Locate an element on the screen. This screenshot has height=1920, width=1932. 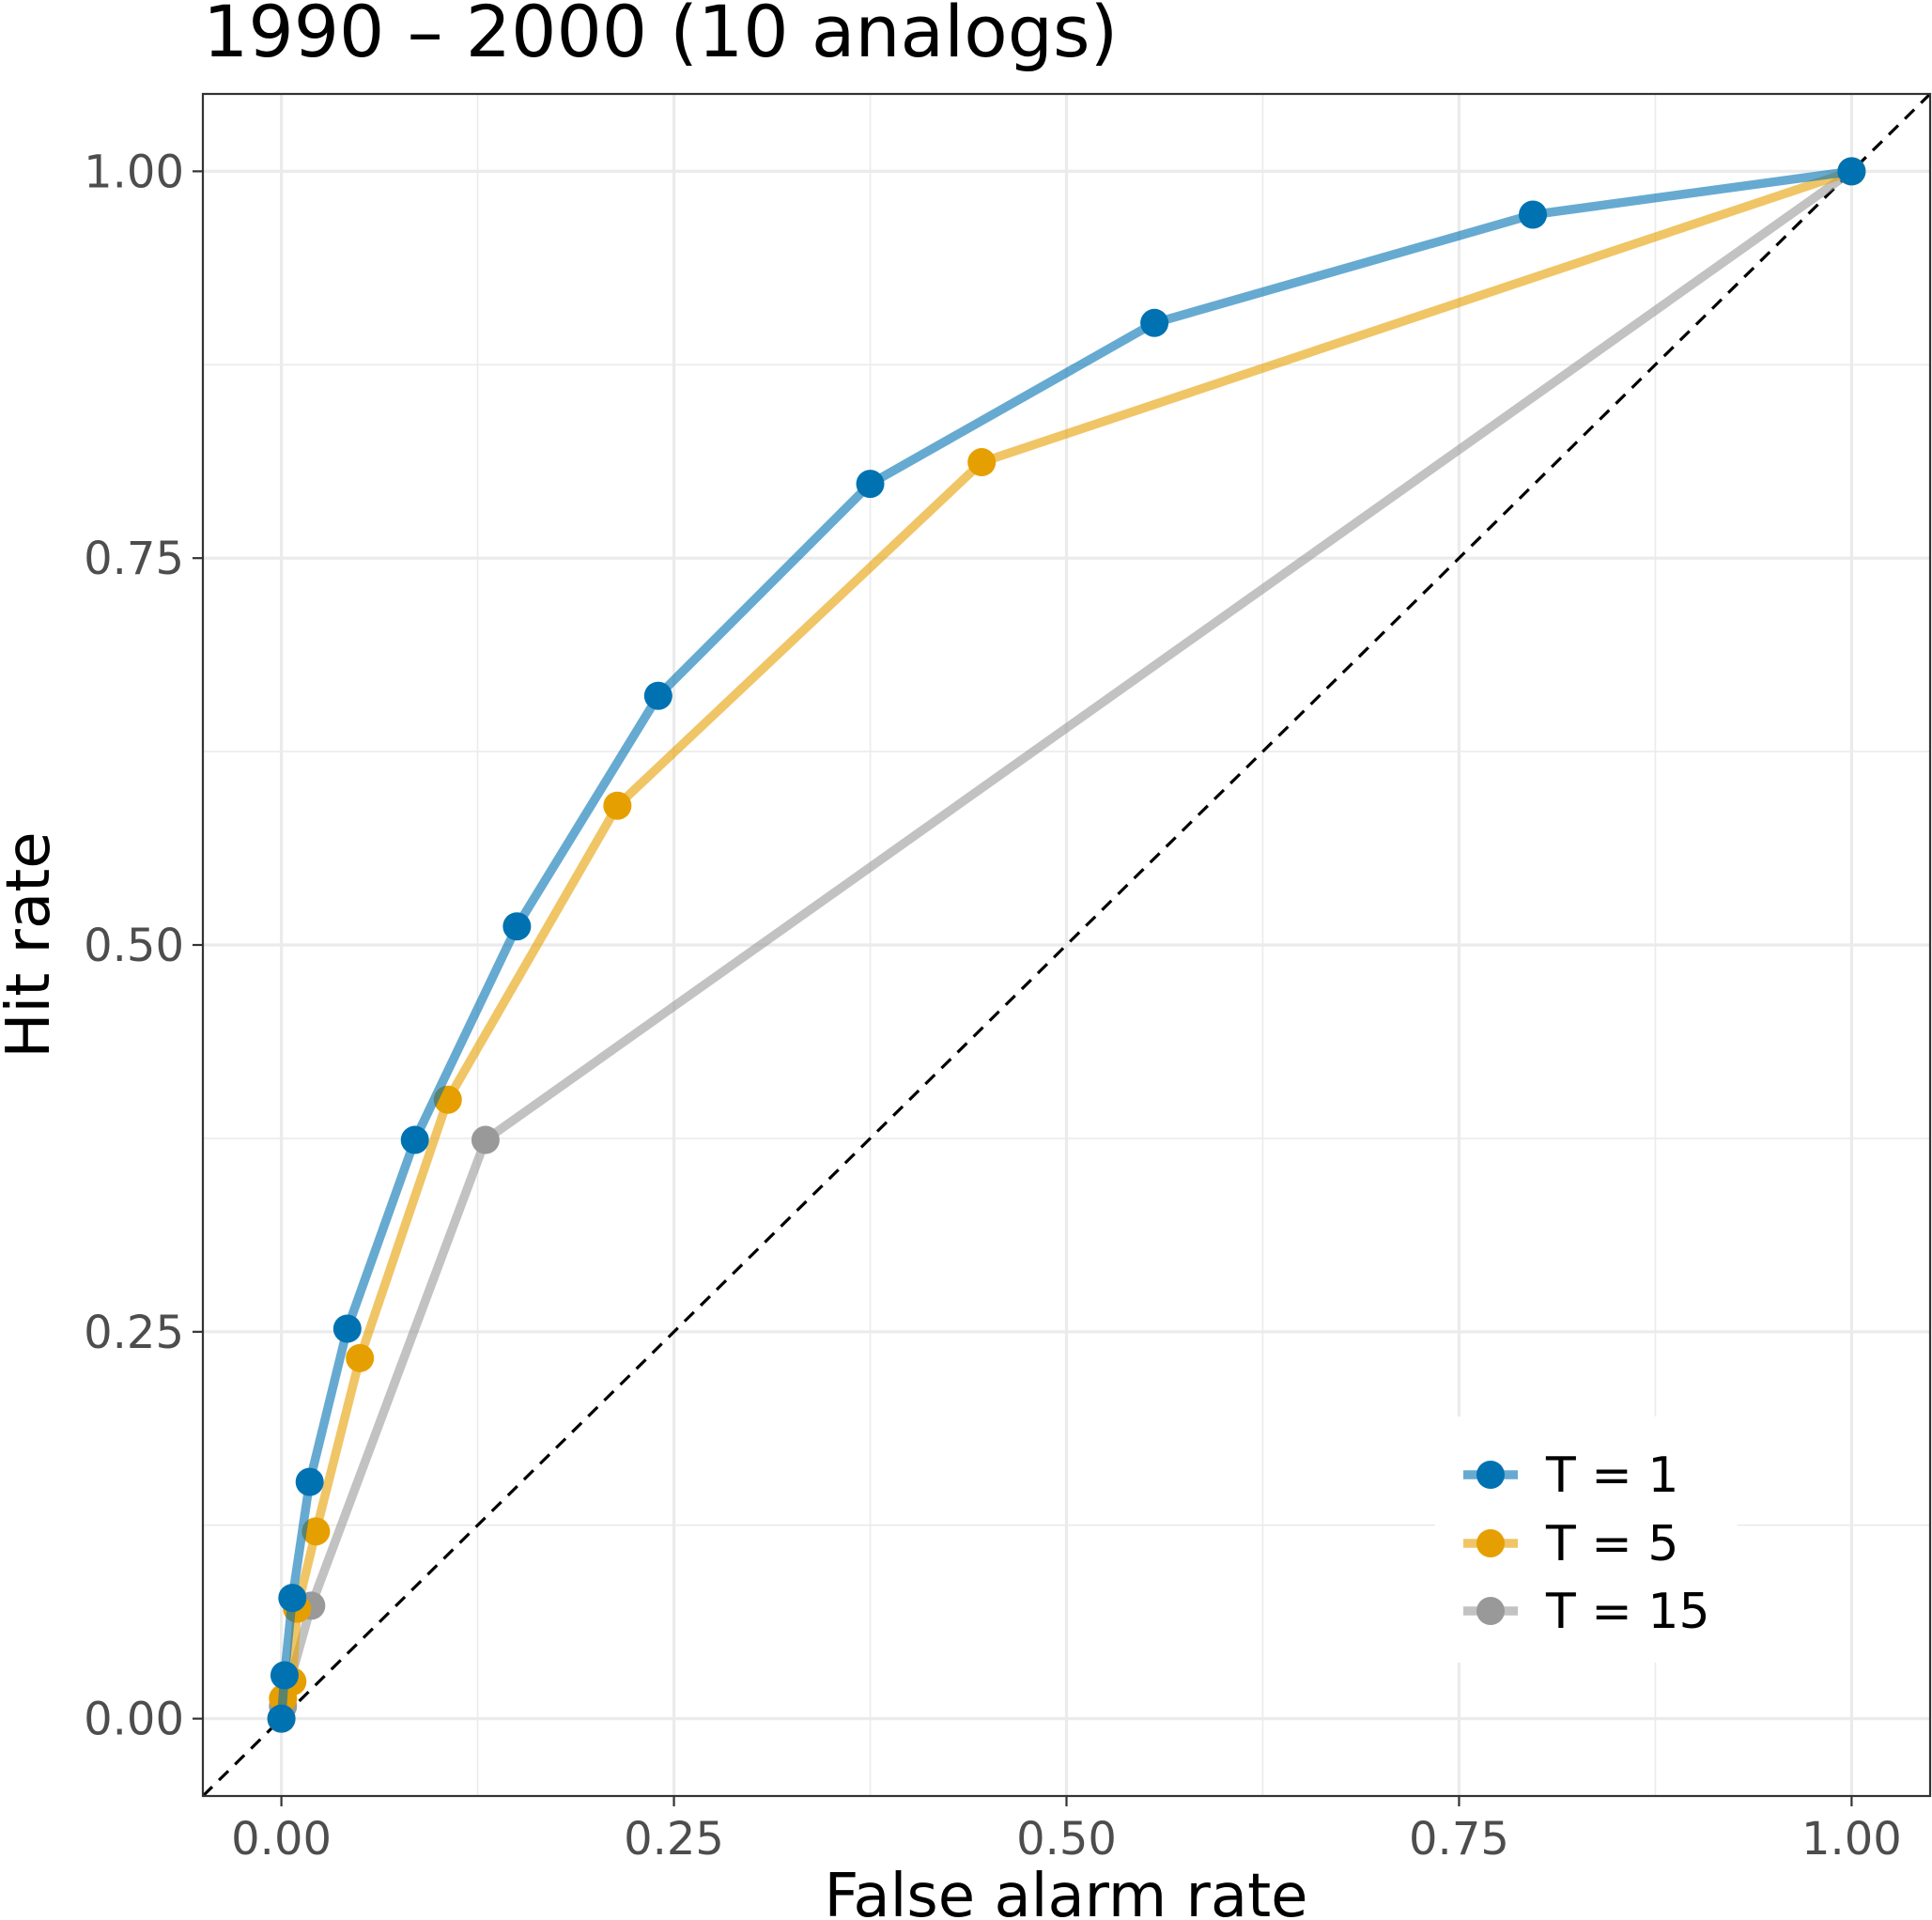
x-tick-label: 0.75 is located at coordinates (1459, 1839).